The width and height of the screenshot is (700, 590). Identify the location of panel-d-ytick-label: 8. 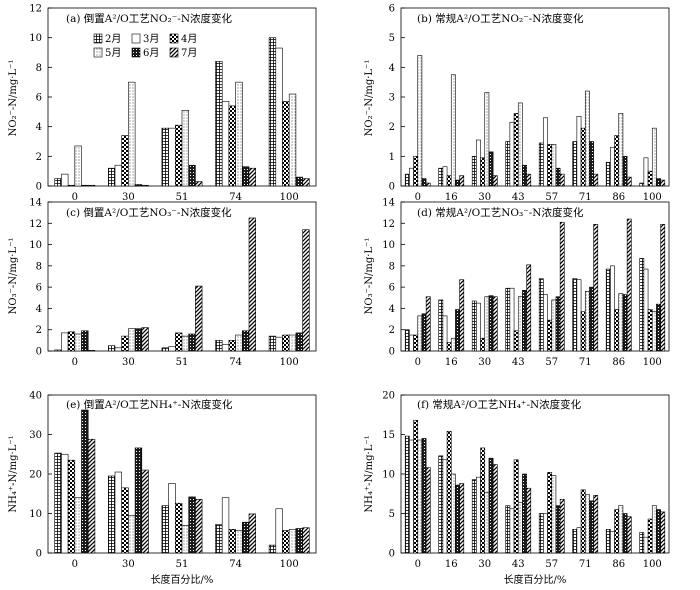
(392, 266).